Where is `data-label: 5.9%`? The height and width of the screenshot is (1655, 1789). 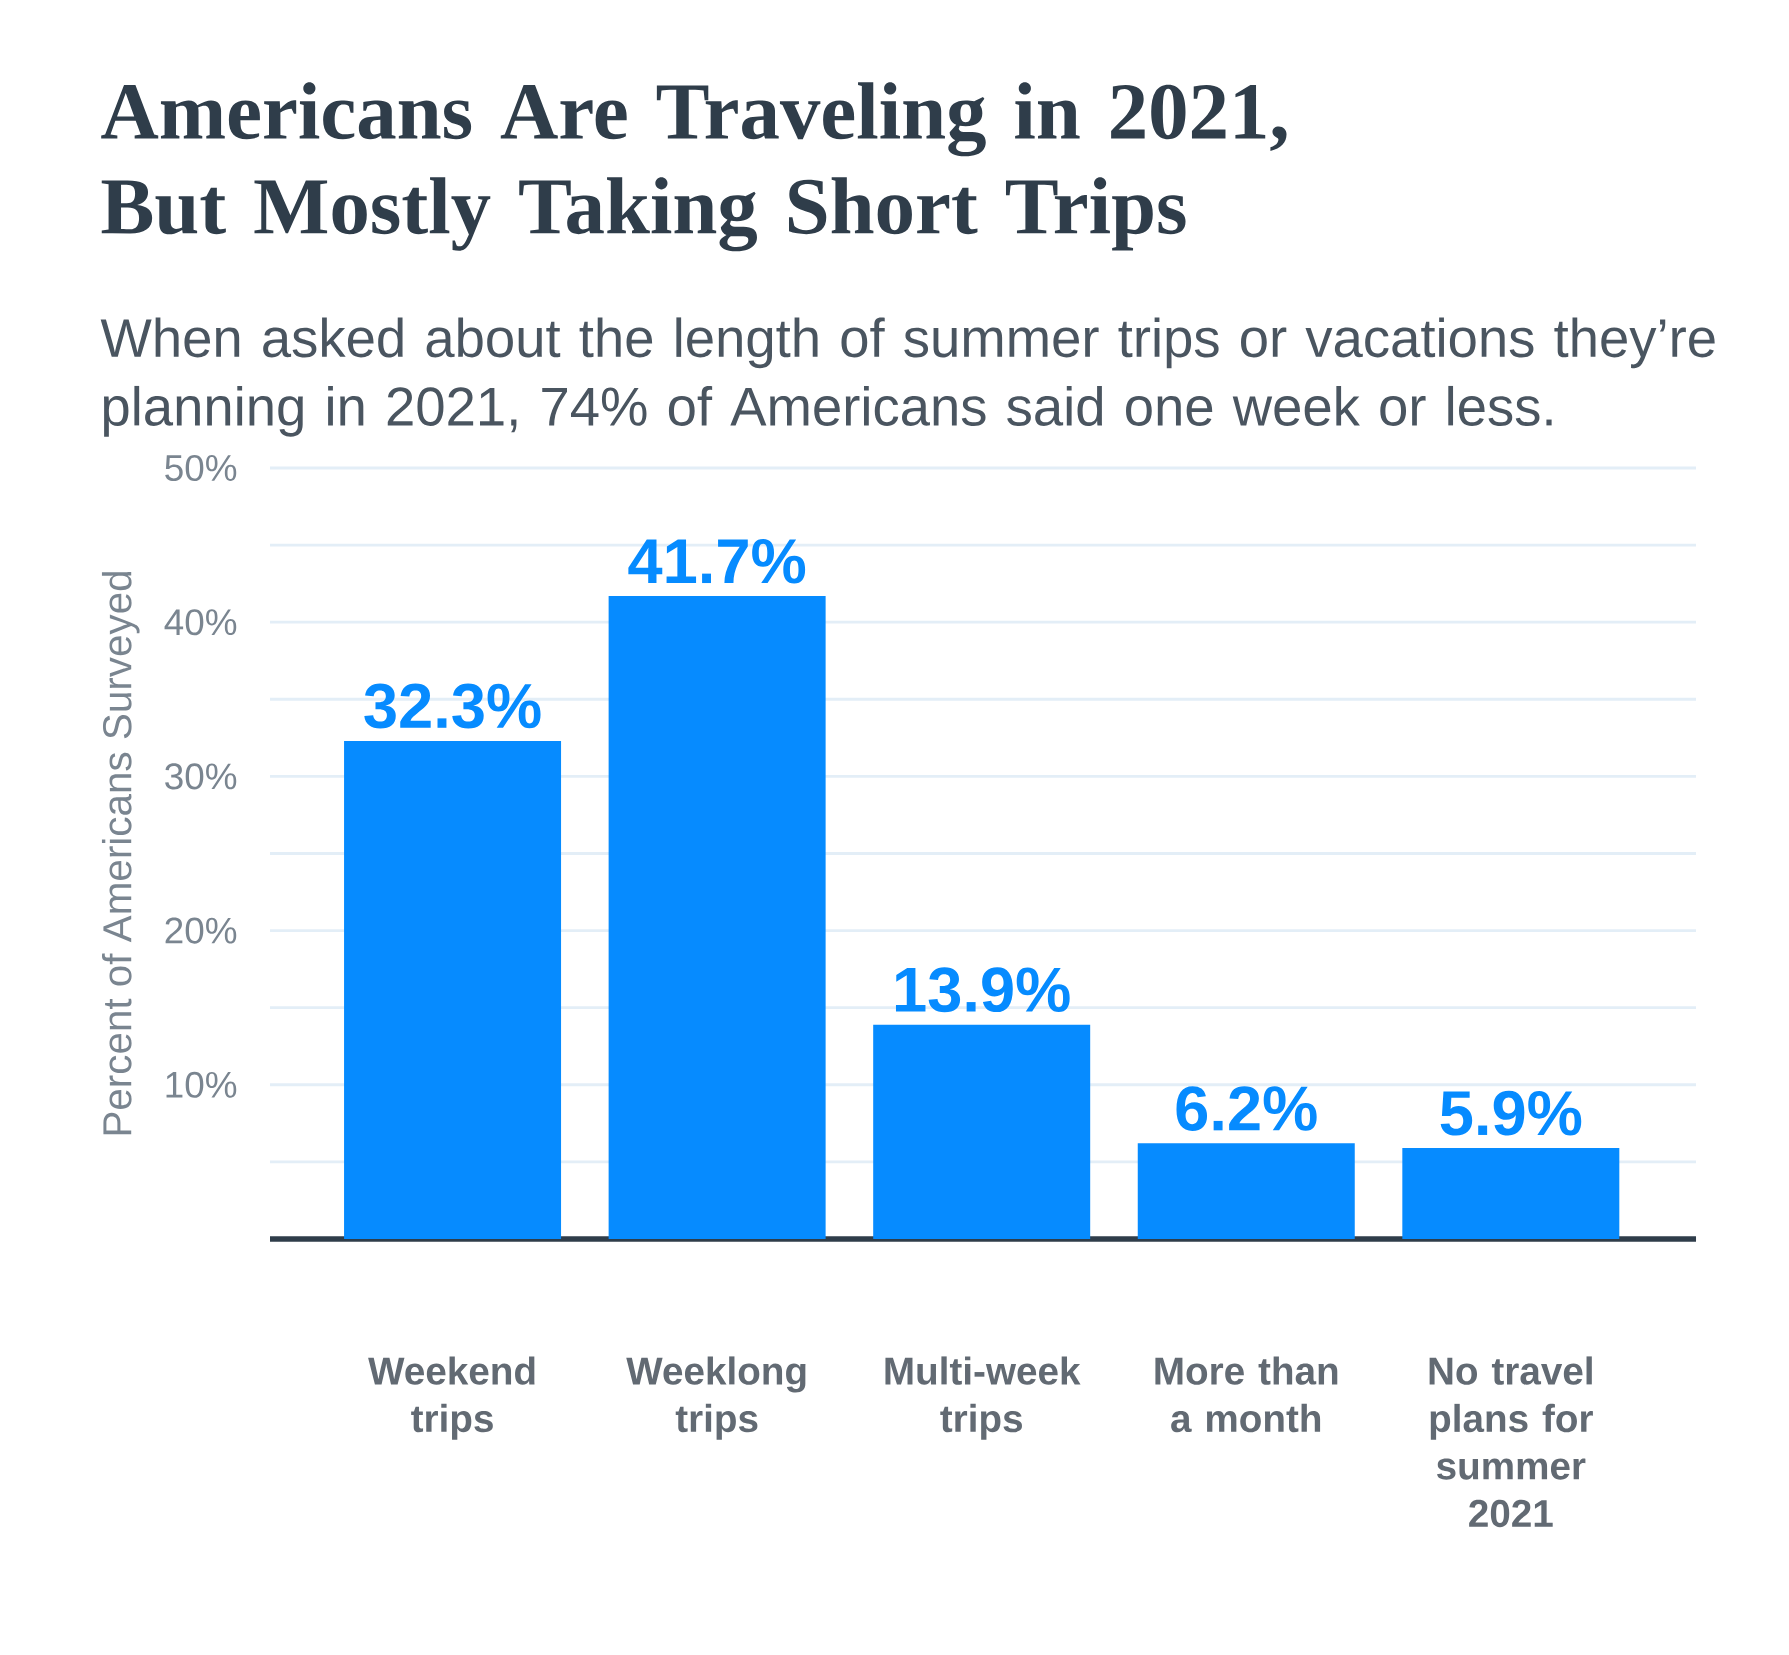 data-label: 5.9% is located at coordinates (1511, 1113).